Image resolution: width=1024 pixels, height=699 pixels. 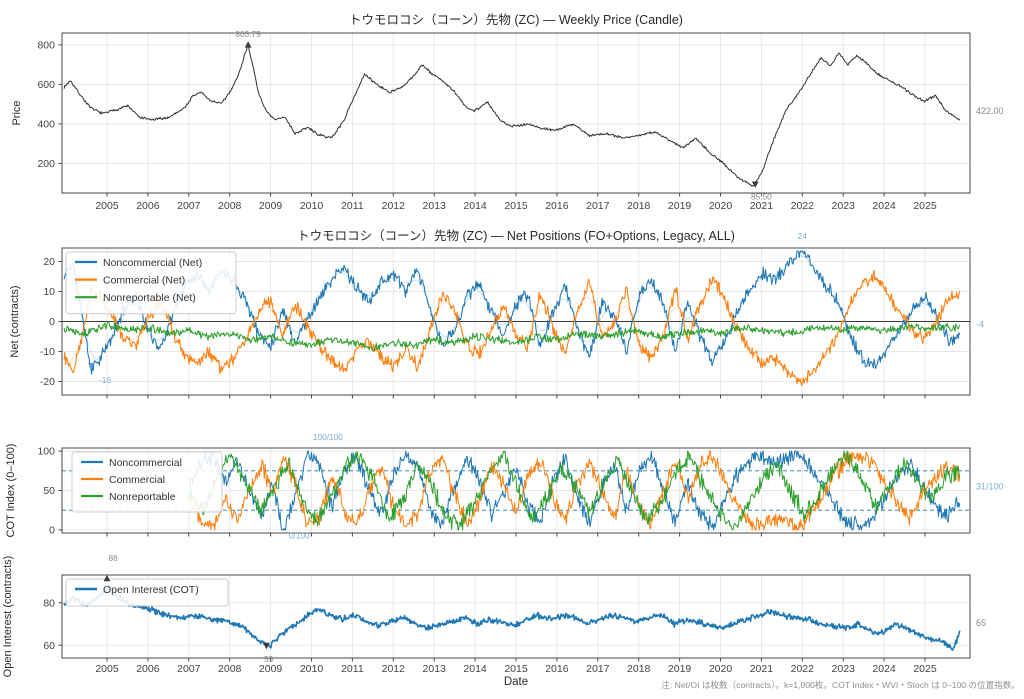 I want to click on x-tick-label: 2019, so click(x=680, y=669).